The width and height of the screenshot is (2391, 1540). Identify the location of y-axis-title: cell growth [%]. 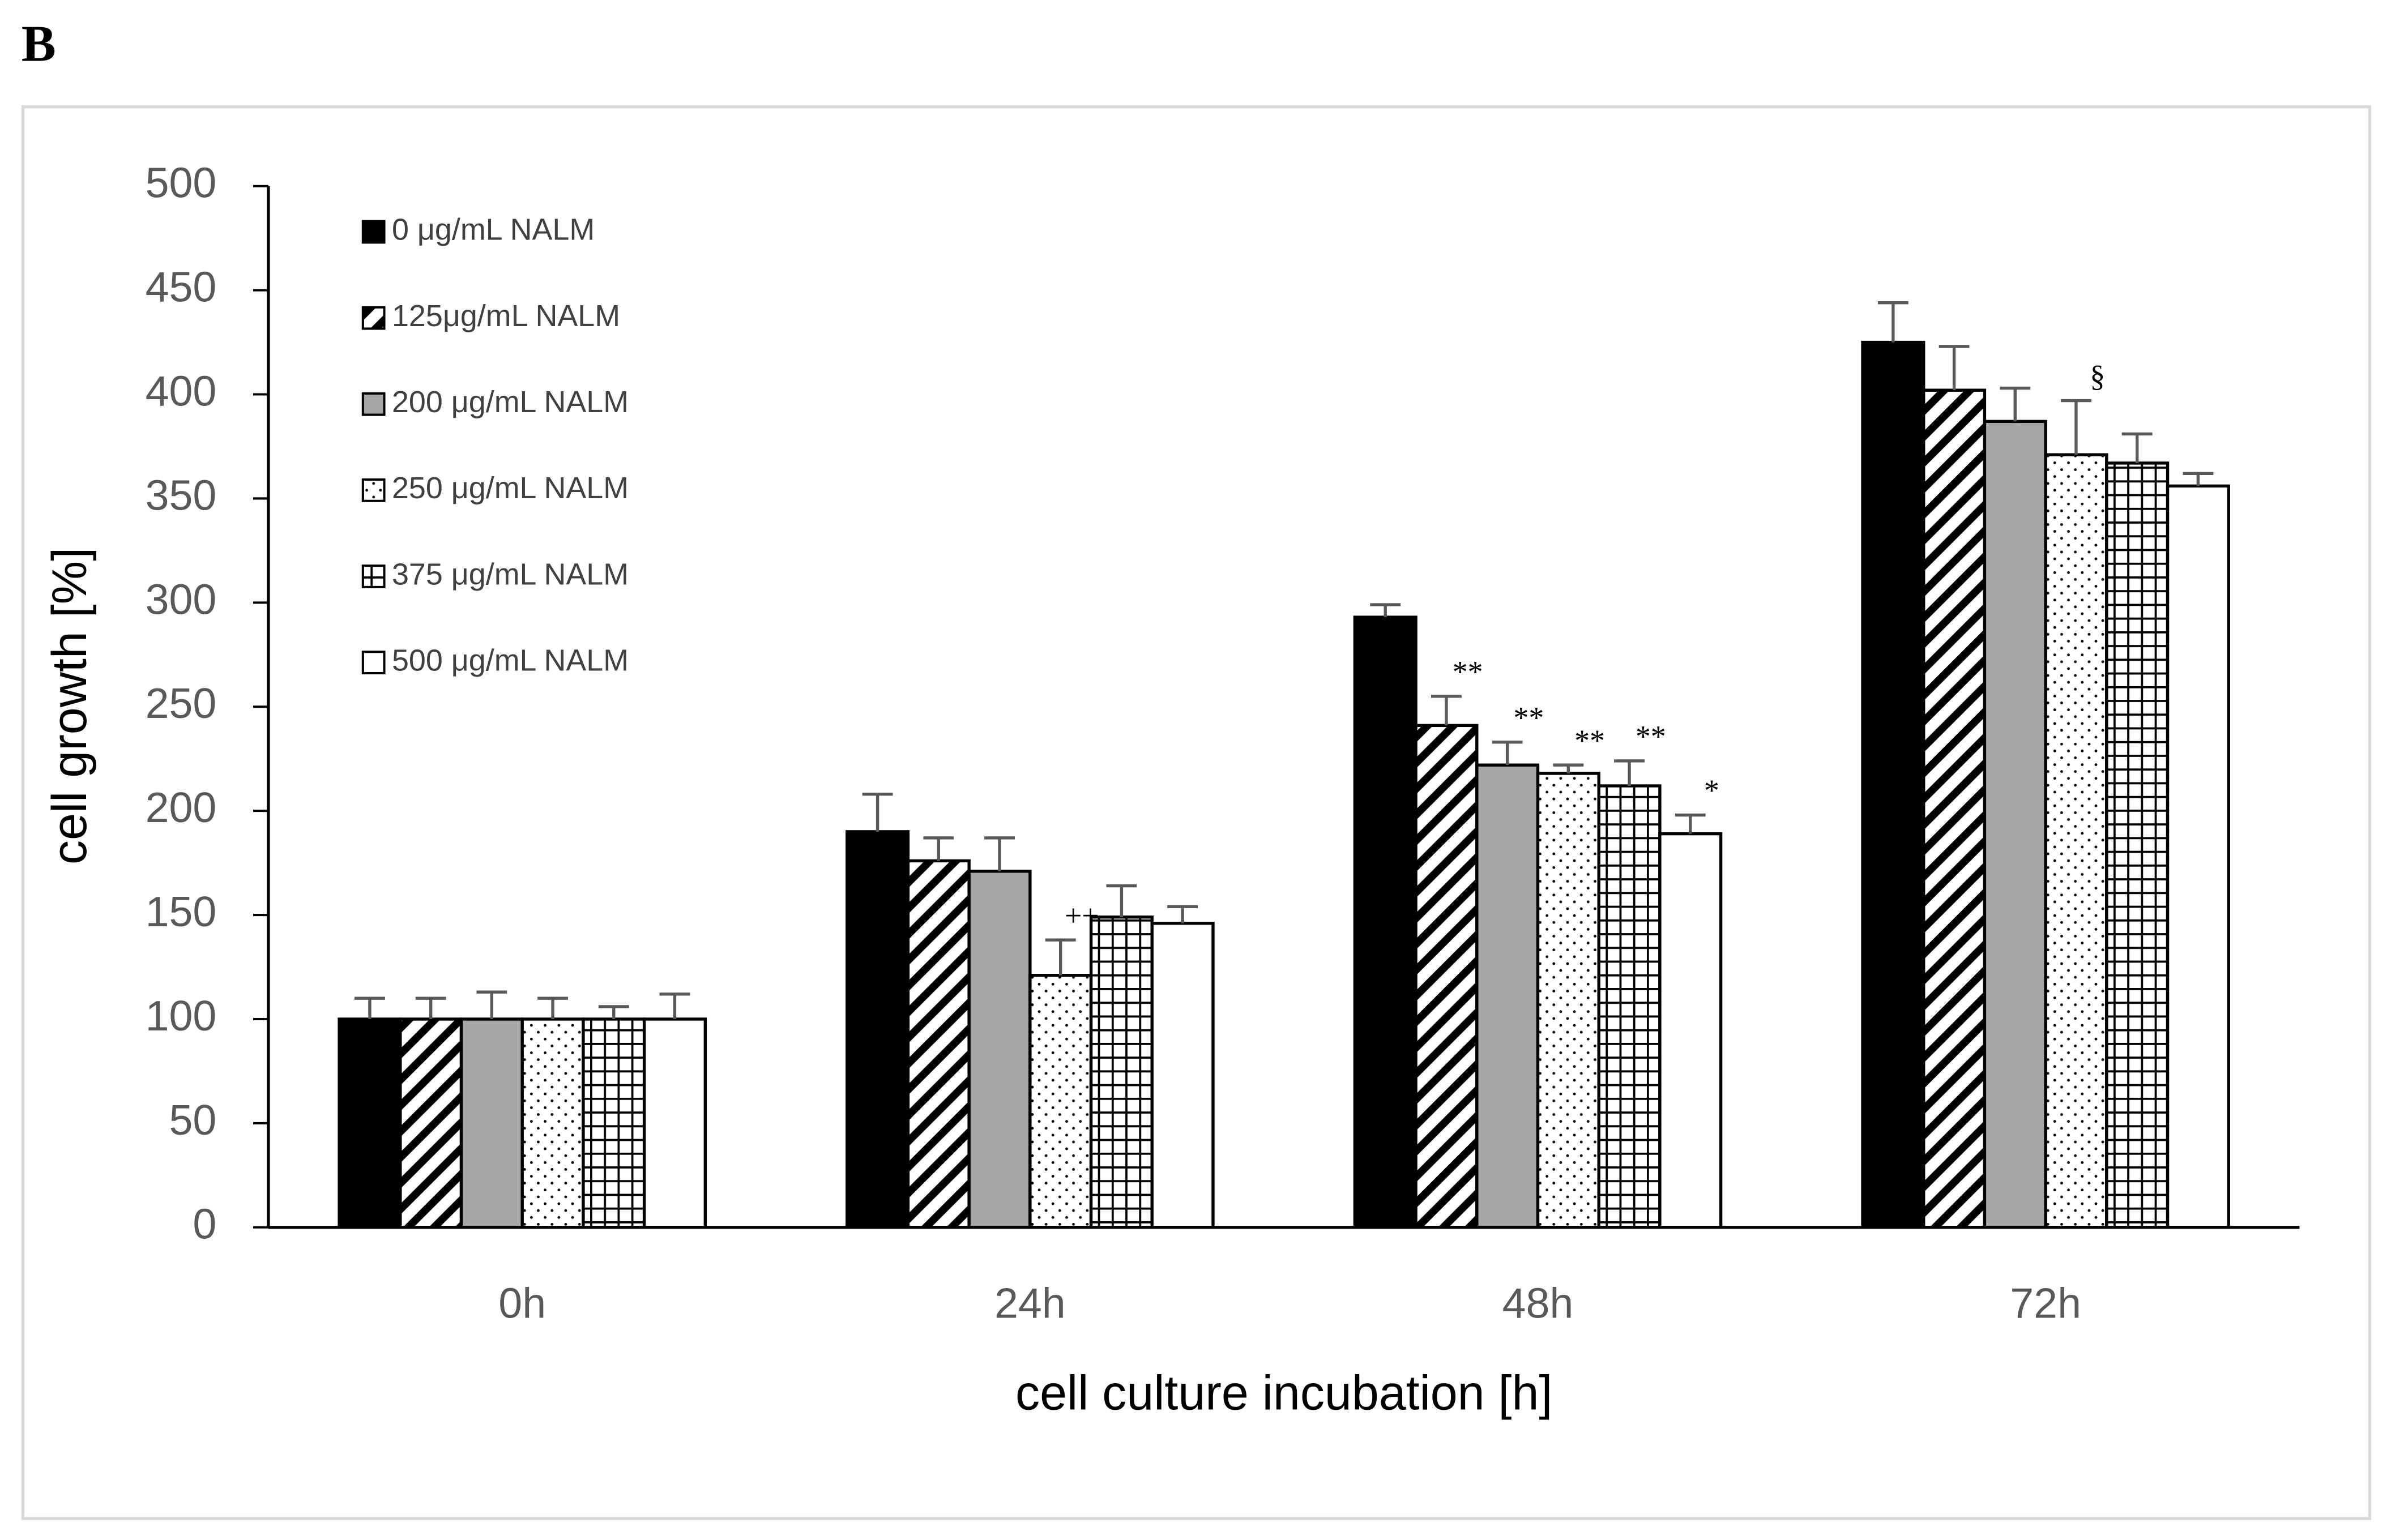
(69, 706).